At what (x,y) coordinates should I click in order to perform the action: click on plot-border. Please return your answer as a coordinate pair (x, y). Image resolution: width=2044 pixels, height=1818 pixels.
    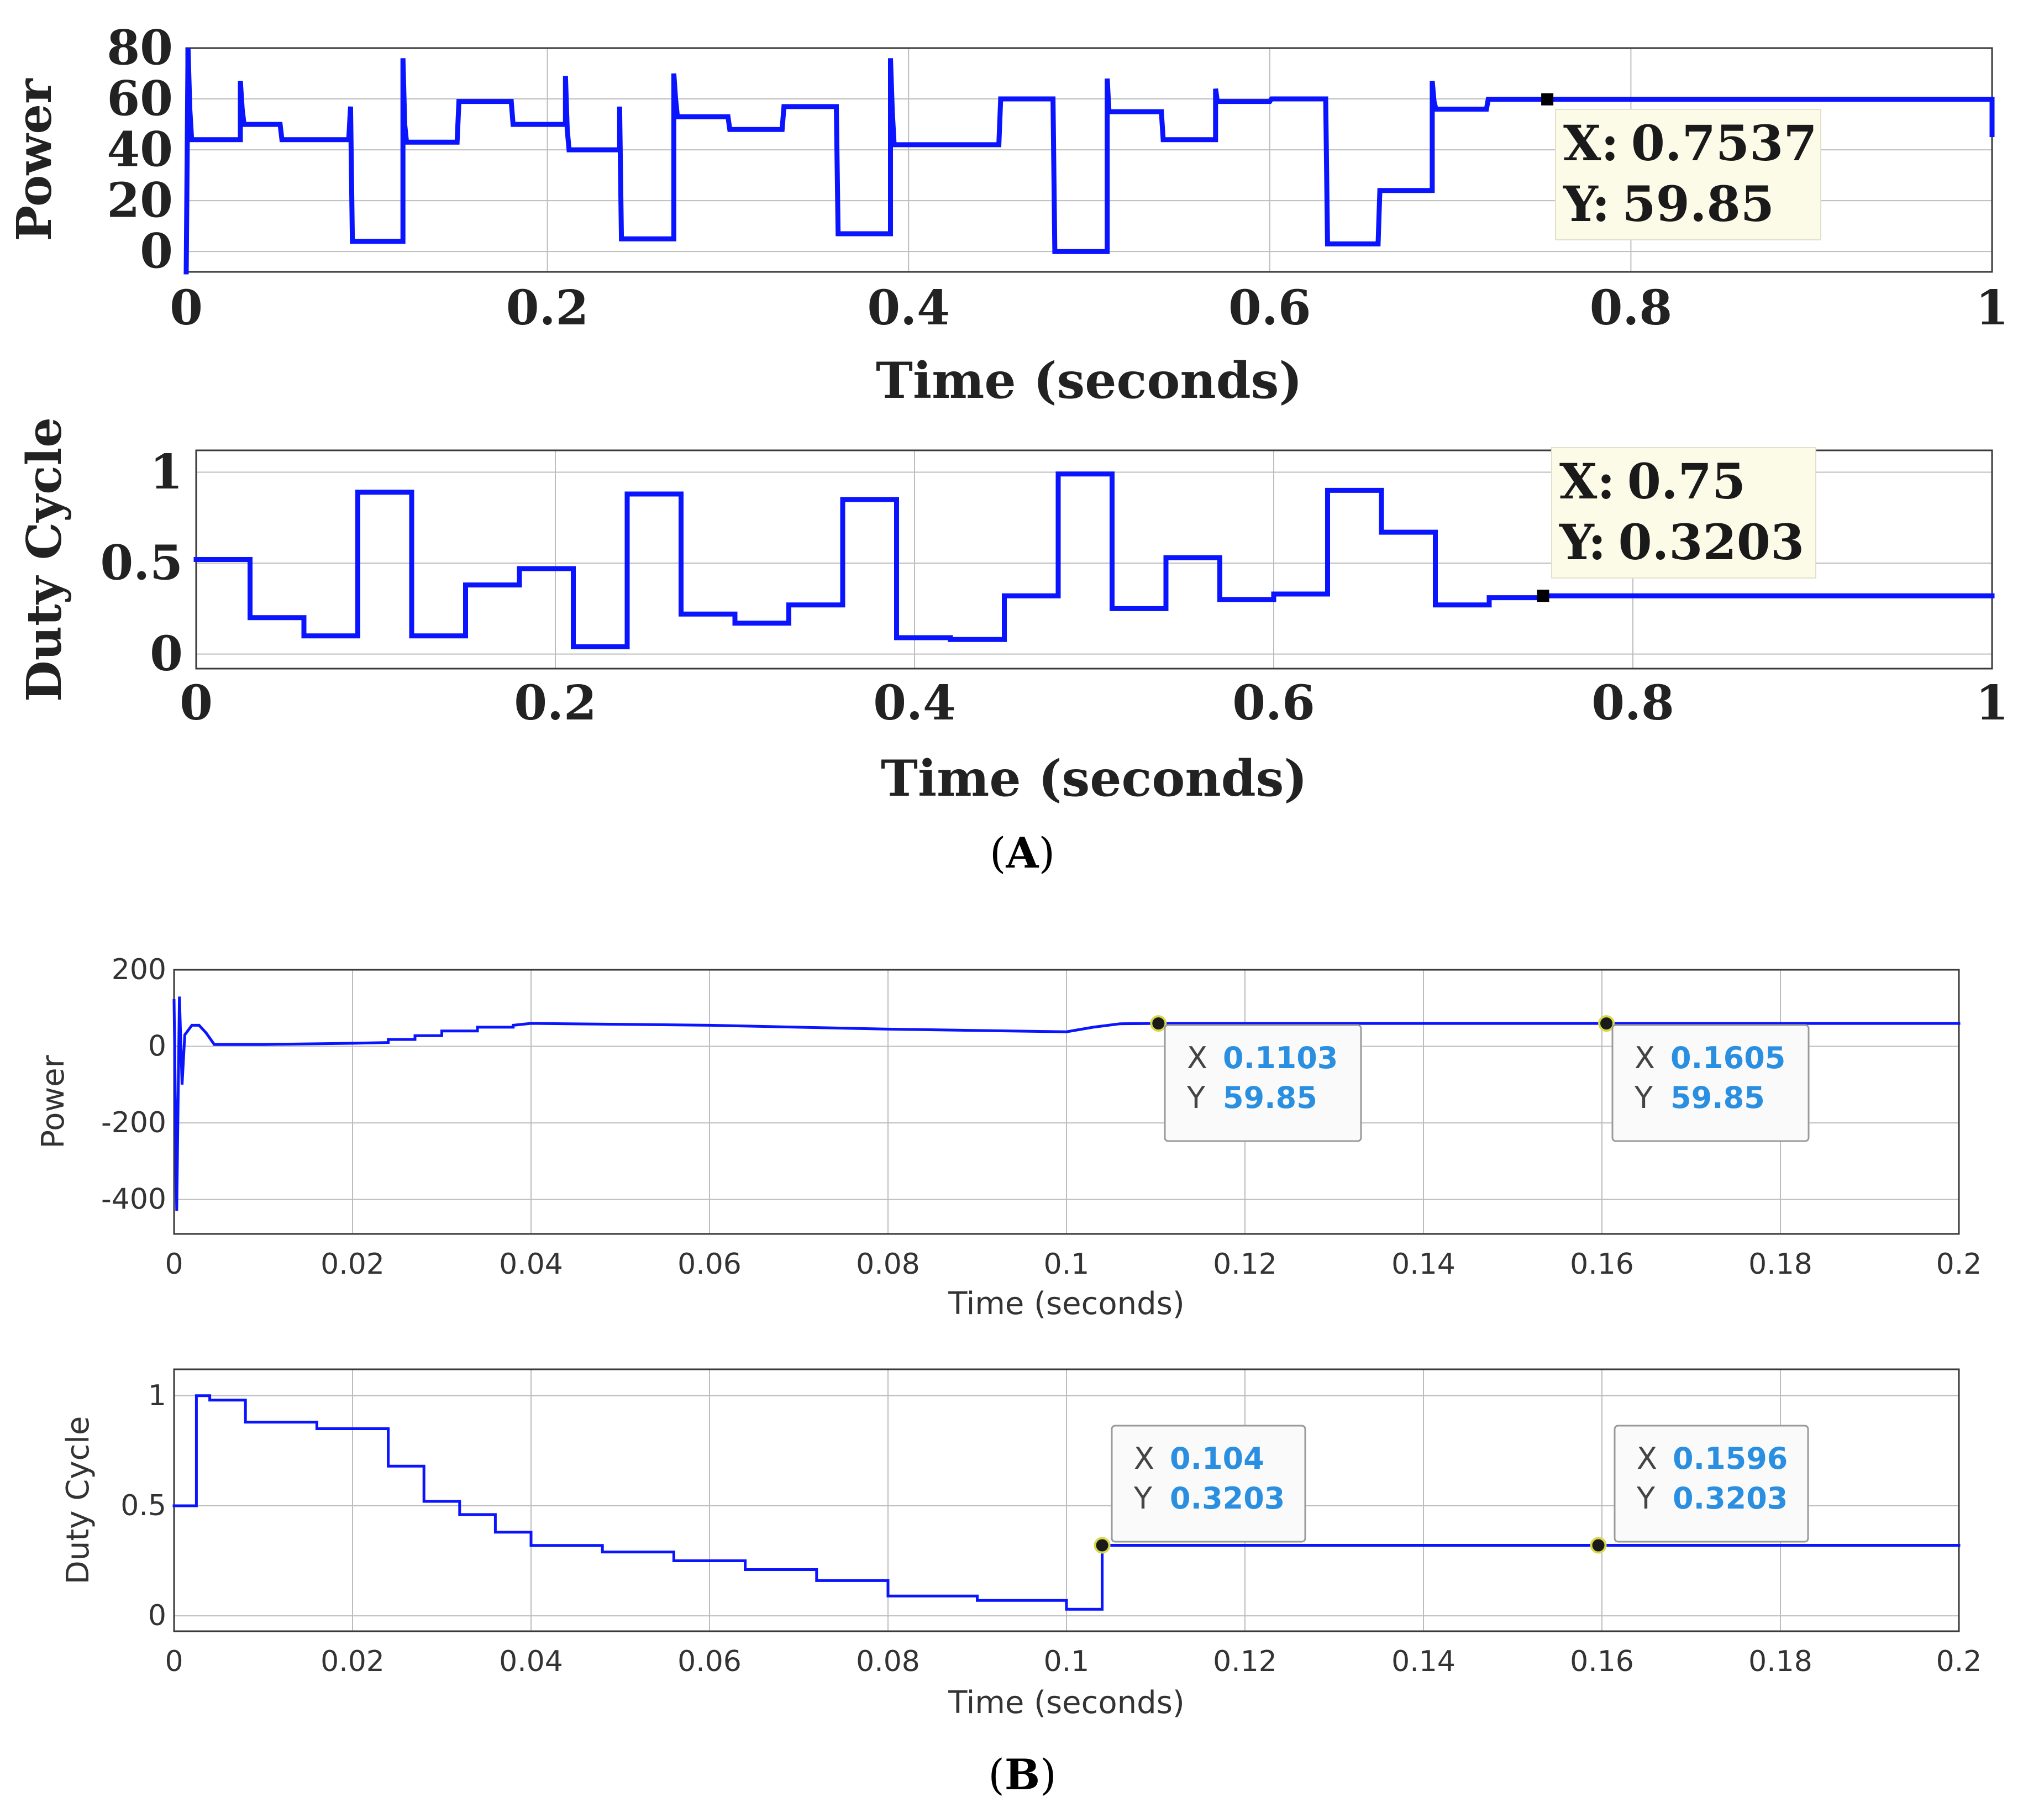
    Looking at the image, I should click on (1066, 1500).